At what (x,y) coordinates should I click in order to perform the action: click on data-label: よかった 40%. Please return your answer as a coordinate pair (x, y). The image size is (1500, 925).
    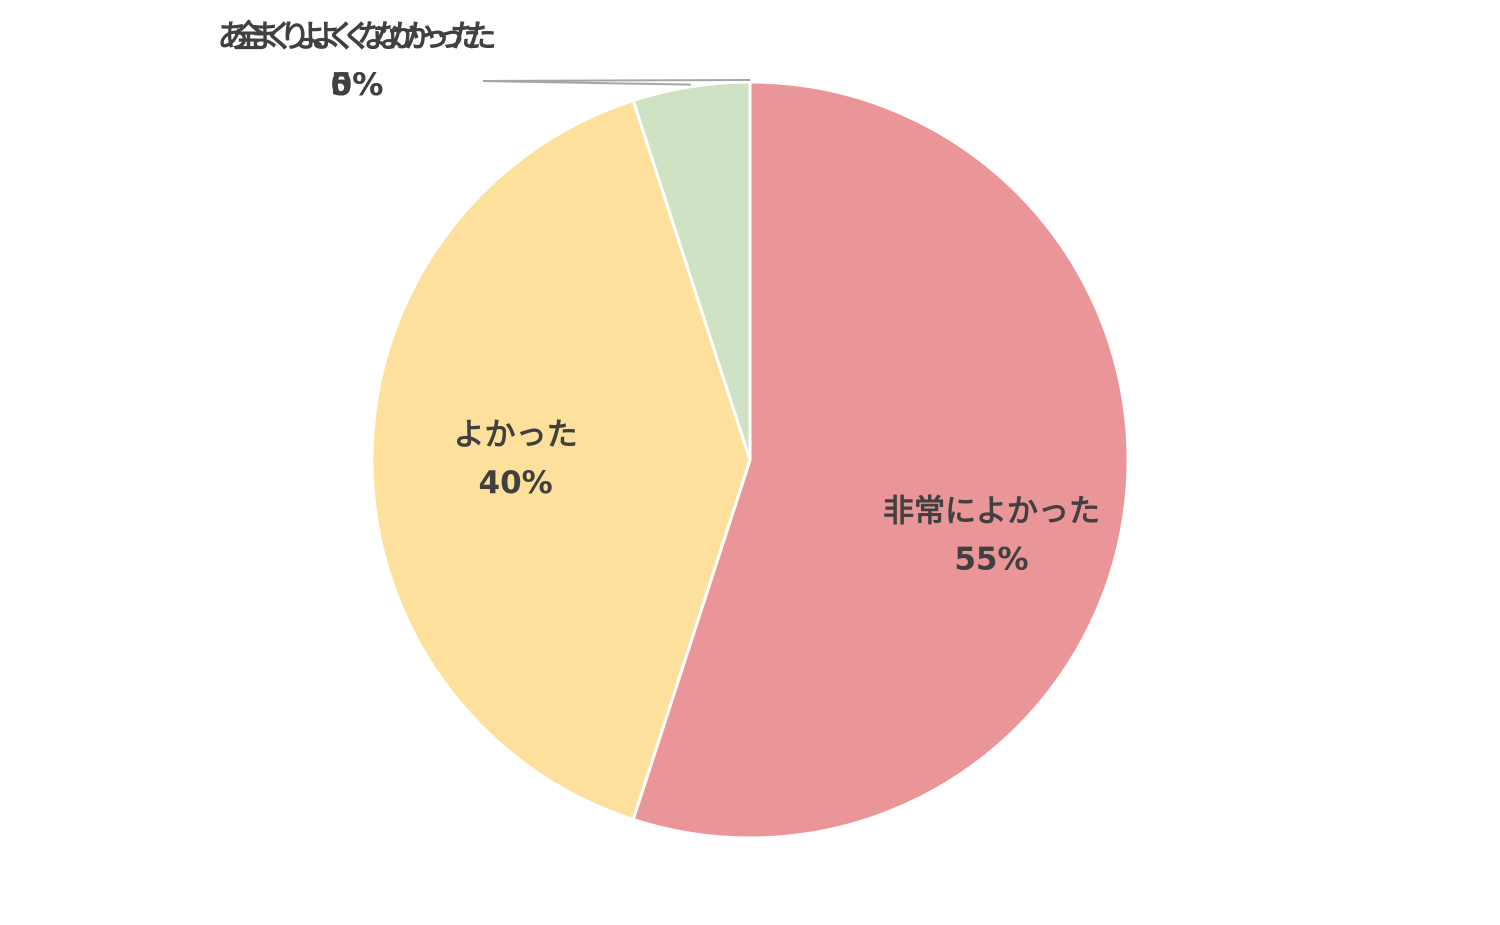
    Looking at the image, I should click on (516, 459).